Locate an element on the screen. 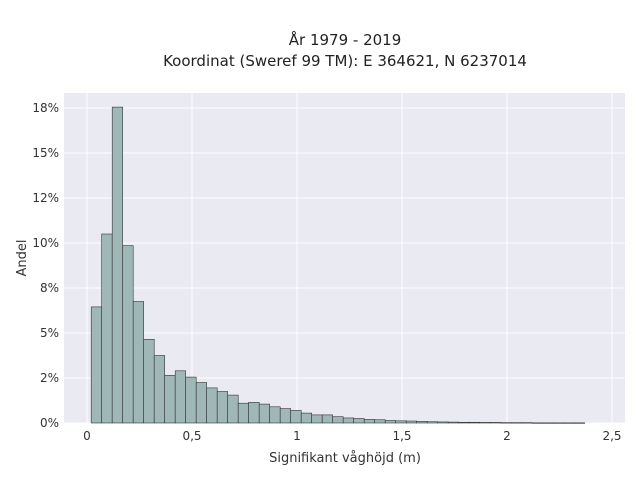 This screenshot has width=640, height=480. x-tick-label: 1 is located at coordinates (297, 436).